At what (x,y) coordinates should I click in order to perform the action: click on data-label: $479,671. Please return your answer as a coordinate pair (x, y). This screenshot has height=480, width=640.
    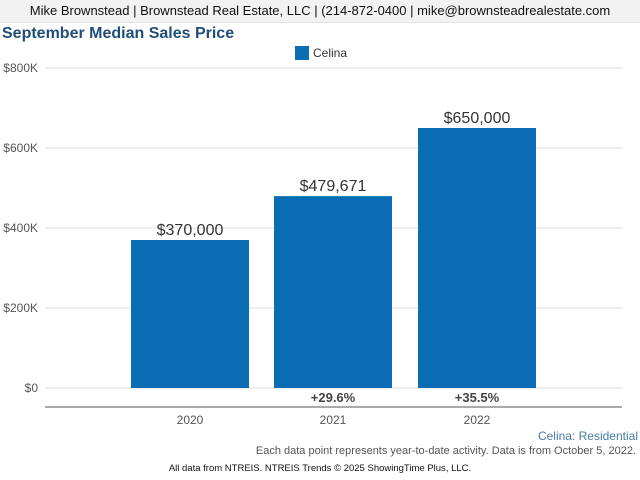
    Looking at the image, I should click on (333, 186).